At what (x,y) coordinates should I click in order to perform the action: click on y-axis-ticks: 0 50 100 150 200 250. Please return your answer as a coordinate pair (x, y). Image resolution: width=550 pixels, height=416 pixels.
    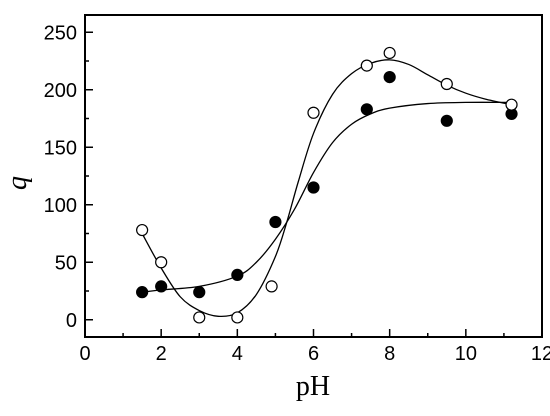
    Looking at the image, I should click on (68, 177).